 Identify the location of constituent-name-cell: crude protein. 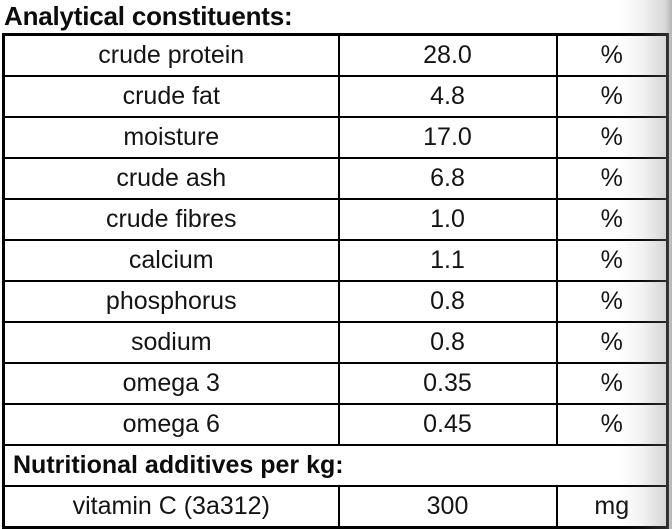
(171, 55).